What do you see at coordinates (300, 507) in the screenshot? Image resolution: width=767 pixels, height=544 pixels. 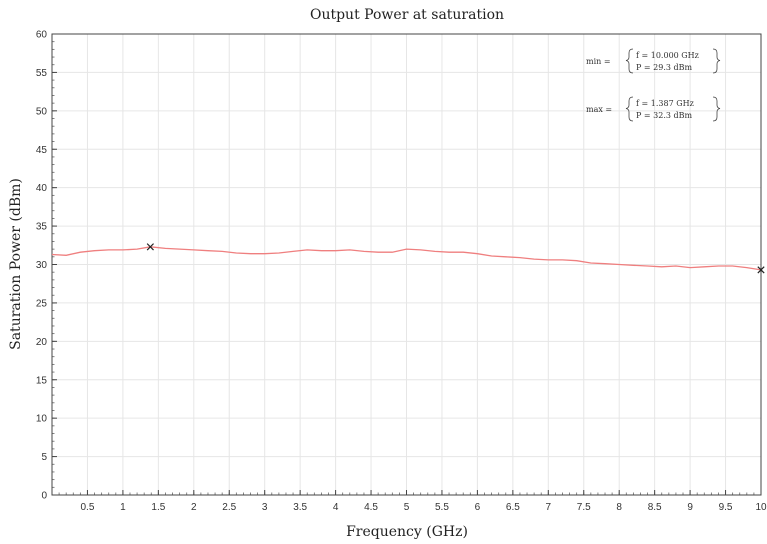 I see `x-tick-label: 3.5` at bounding box center [300, 507].